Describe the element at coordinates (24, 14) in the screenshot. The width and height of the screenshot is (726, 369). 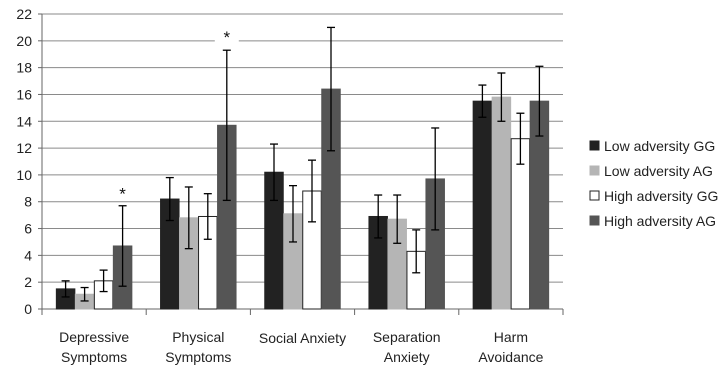
I see `y-tick-label: 22` at that location.